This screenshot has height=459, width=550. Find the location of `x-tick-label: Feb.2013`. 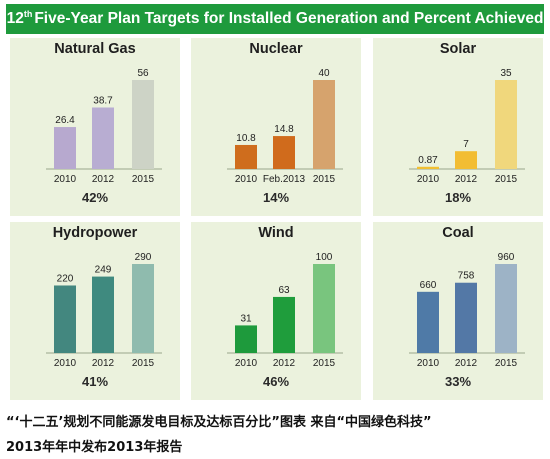

x-tick-label: Feb.2013 is located at coordinates (284, 179).